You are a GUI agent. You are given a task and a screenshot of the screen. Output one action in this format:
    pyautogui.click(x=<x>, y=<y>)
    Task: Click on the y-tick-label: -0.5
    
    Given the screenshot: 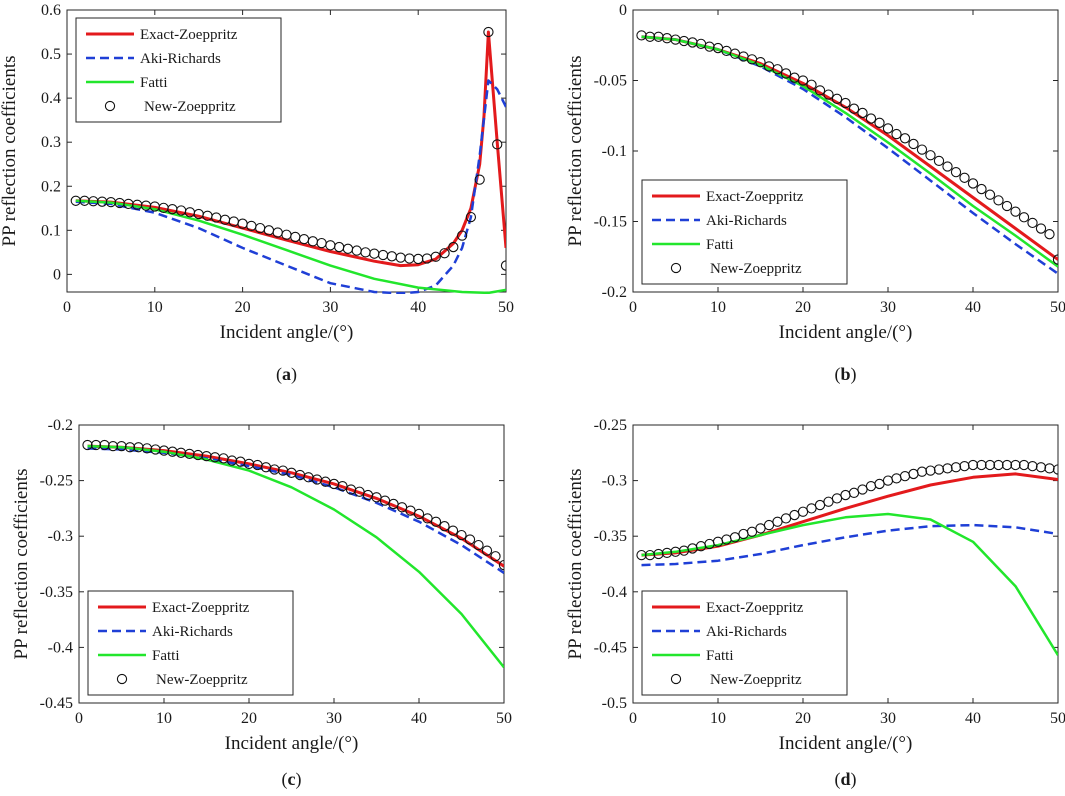 What is the action you would take?
    pyautogui.click(x=614, y=703)
    